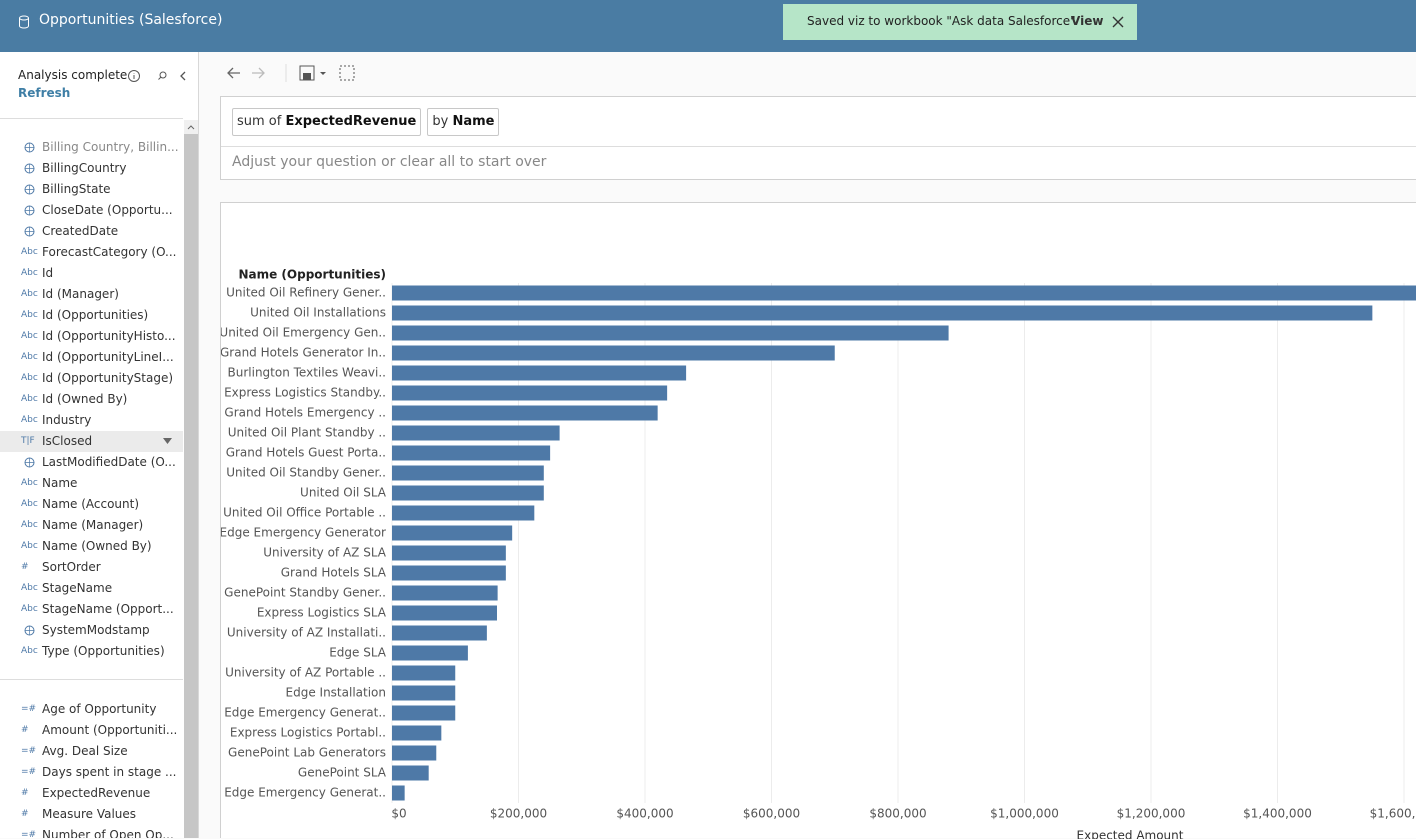 This screenshot has height=839, width=1416. I want to click on scrollbar, so click(191, 479).